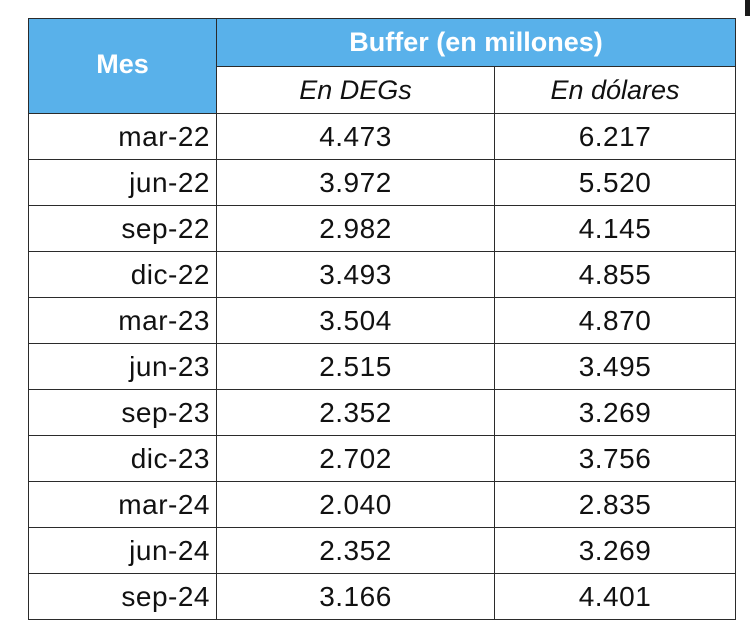 Image resolution: width=750 pixels, height=634 pixels. Describe the element at coordinates (615, 320) in the screenshot. I see `cell-en-dolares: 4.870` at that location.